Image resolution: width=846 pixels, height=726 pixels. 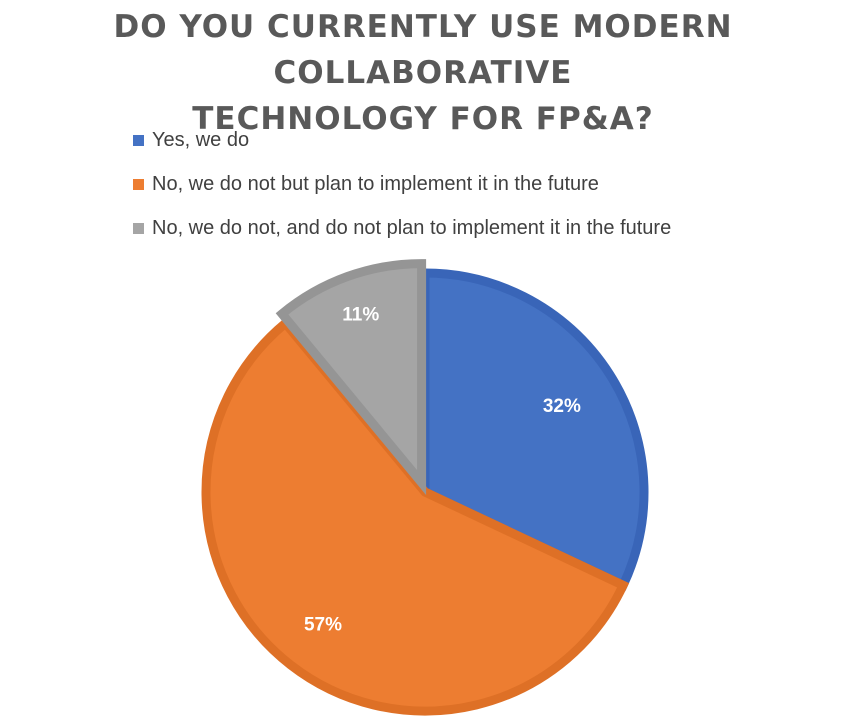 What do you see at coordinates (360, 315) in the screenshot?
I see `pie-label-no-no-plan: 11%` at bounding box center [360, 315].